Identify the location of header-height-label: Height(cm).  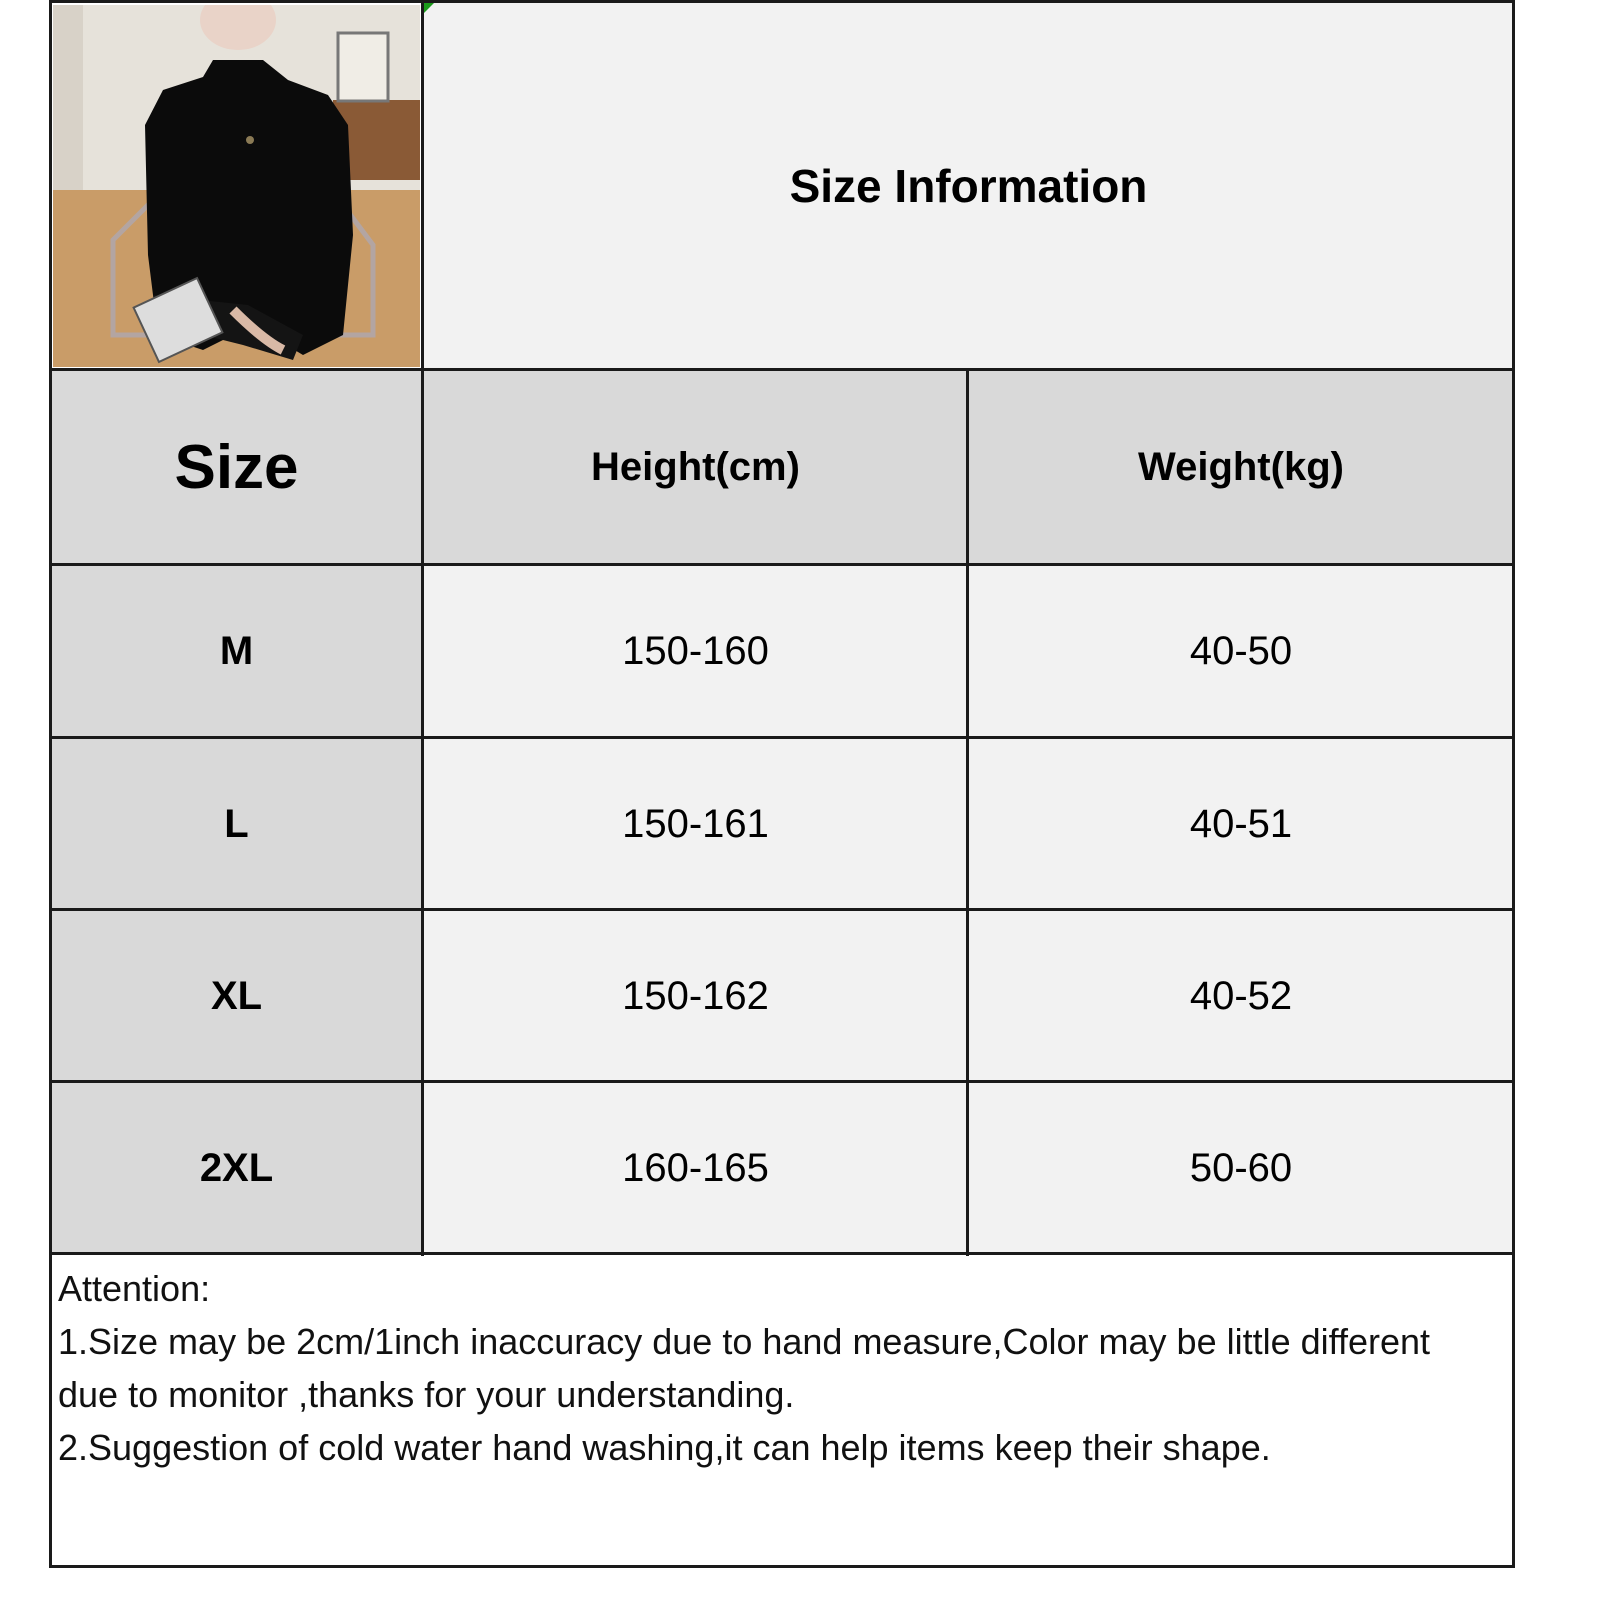
(695, 467).